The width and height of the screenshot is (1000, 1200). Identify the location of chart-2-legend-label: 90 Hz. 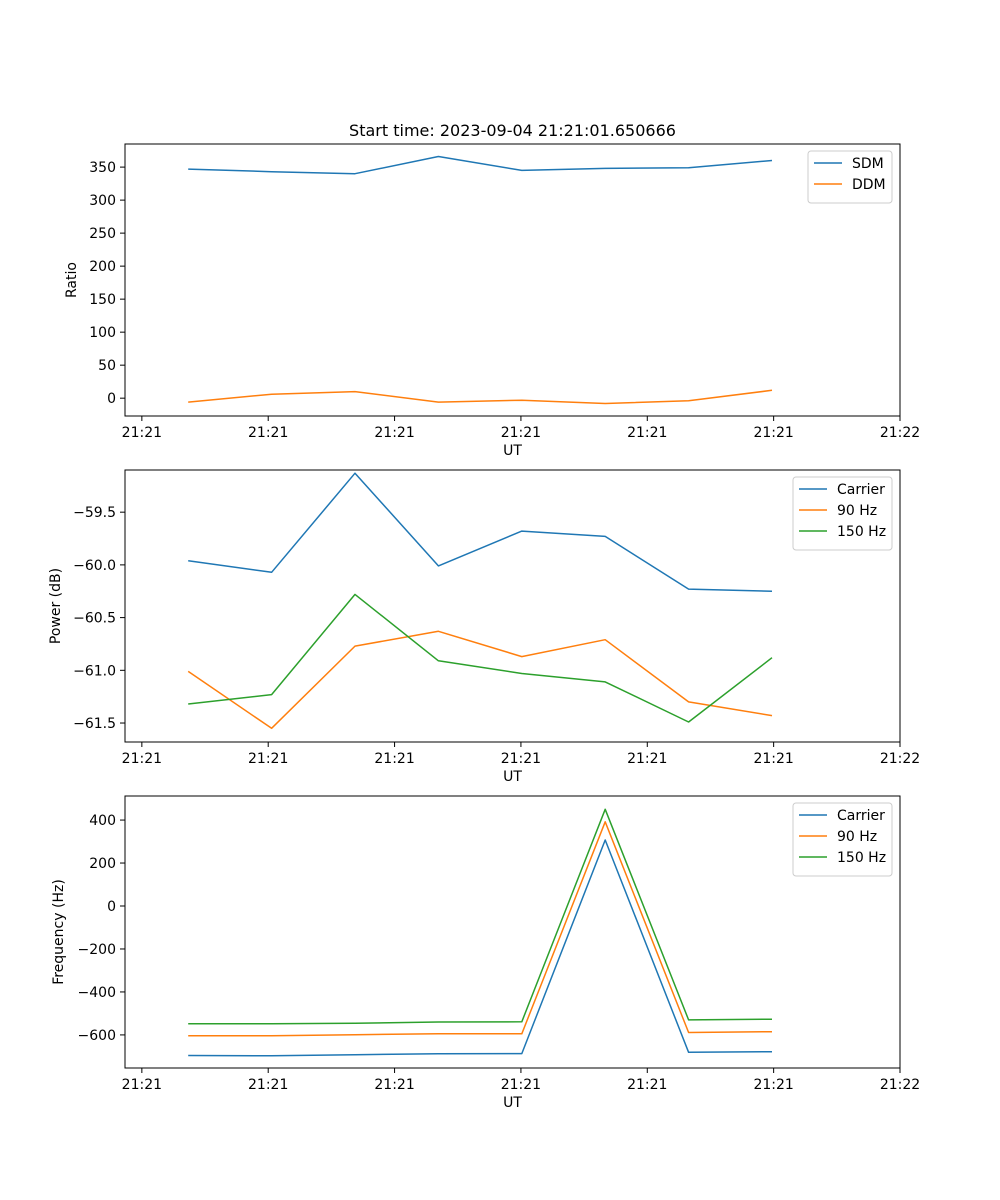
(857, 511).